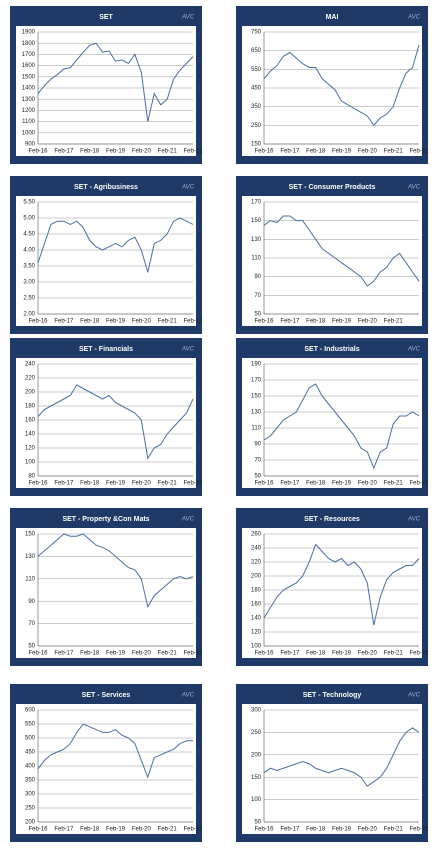  I want to click on y-tick-label: 4.00, so click(29, 251).